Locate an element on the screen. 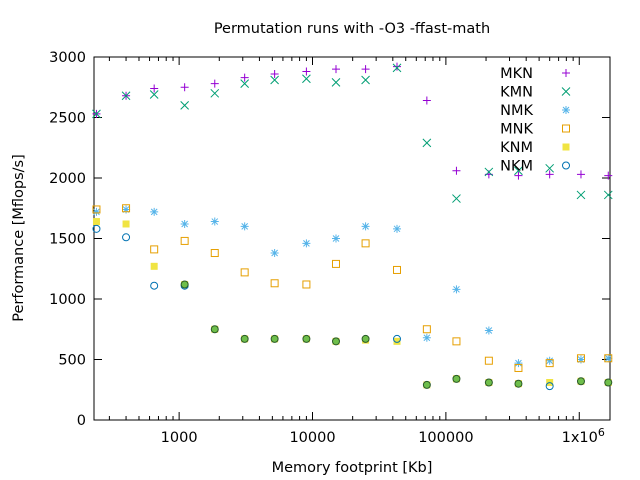  y-tick-label: 1000 is located at coordinates (67, 300).